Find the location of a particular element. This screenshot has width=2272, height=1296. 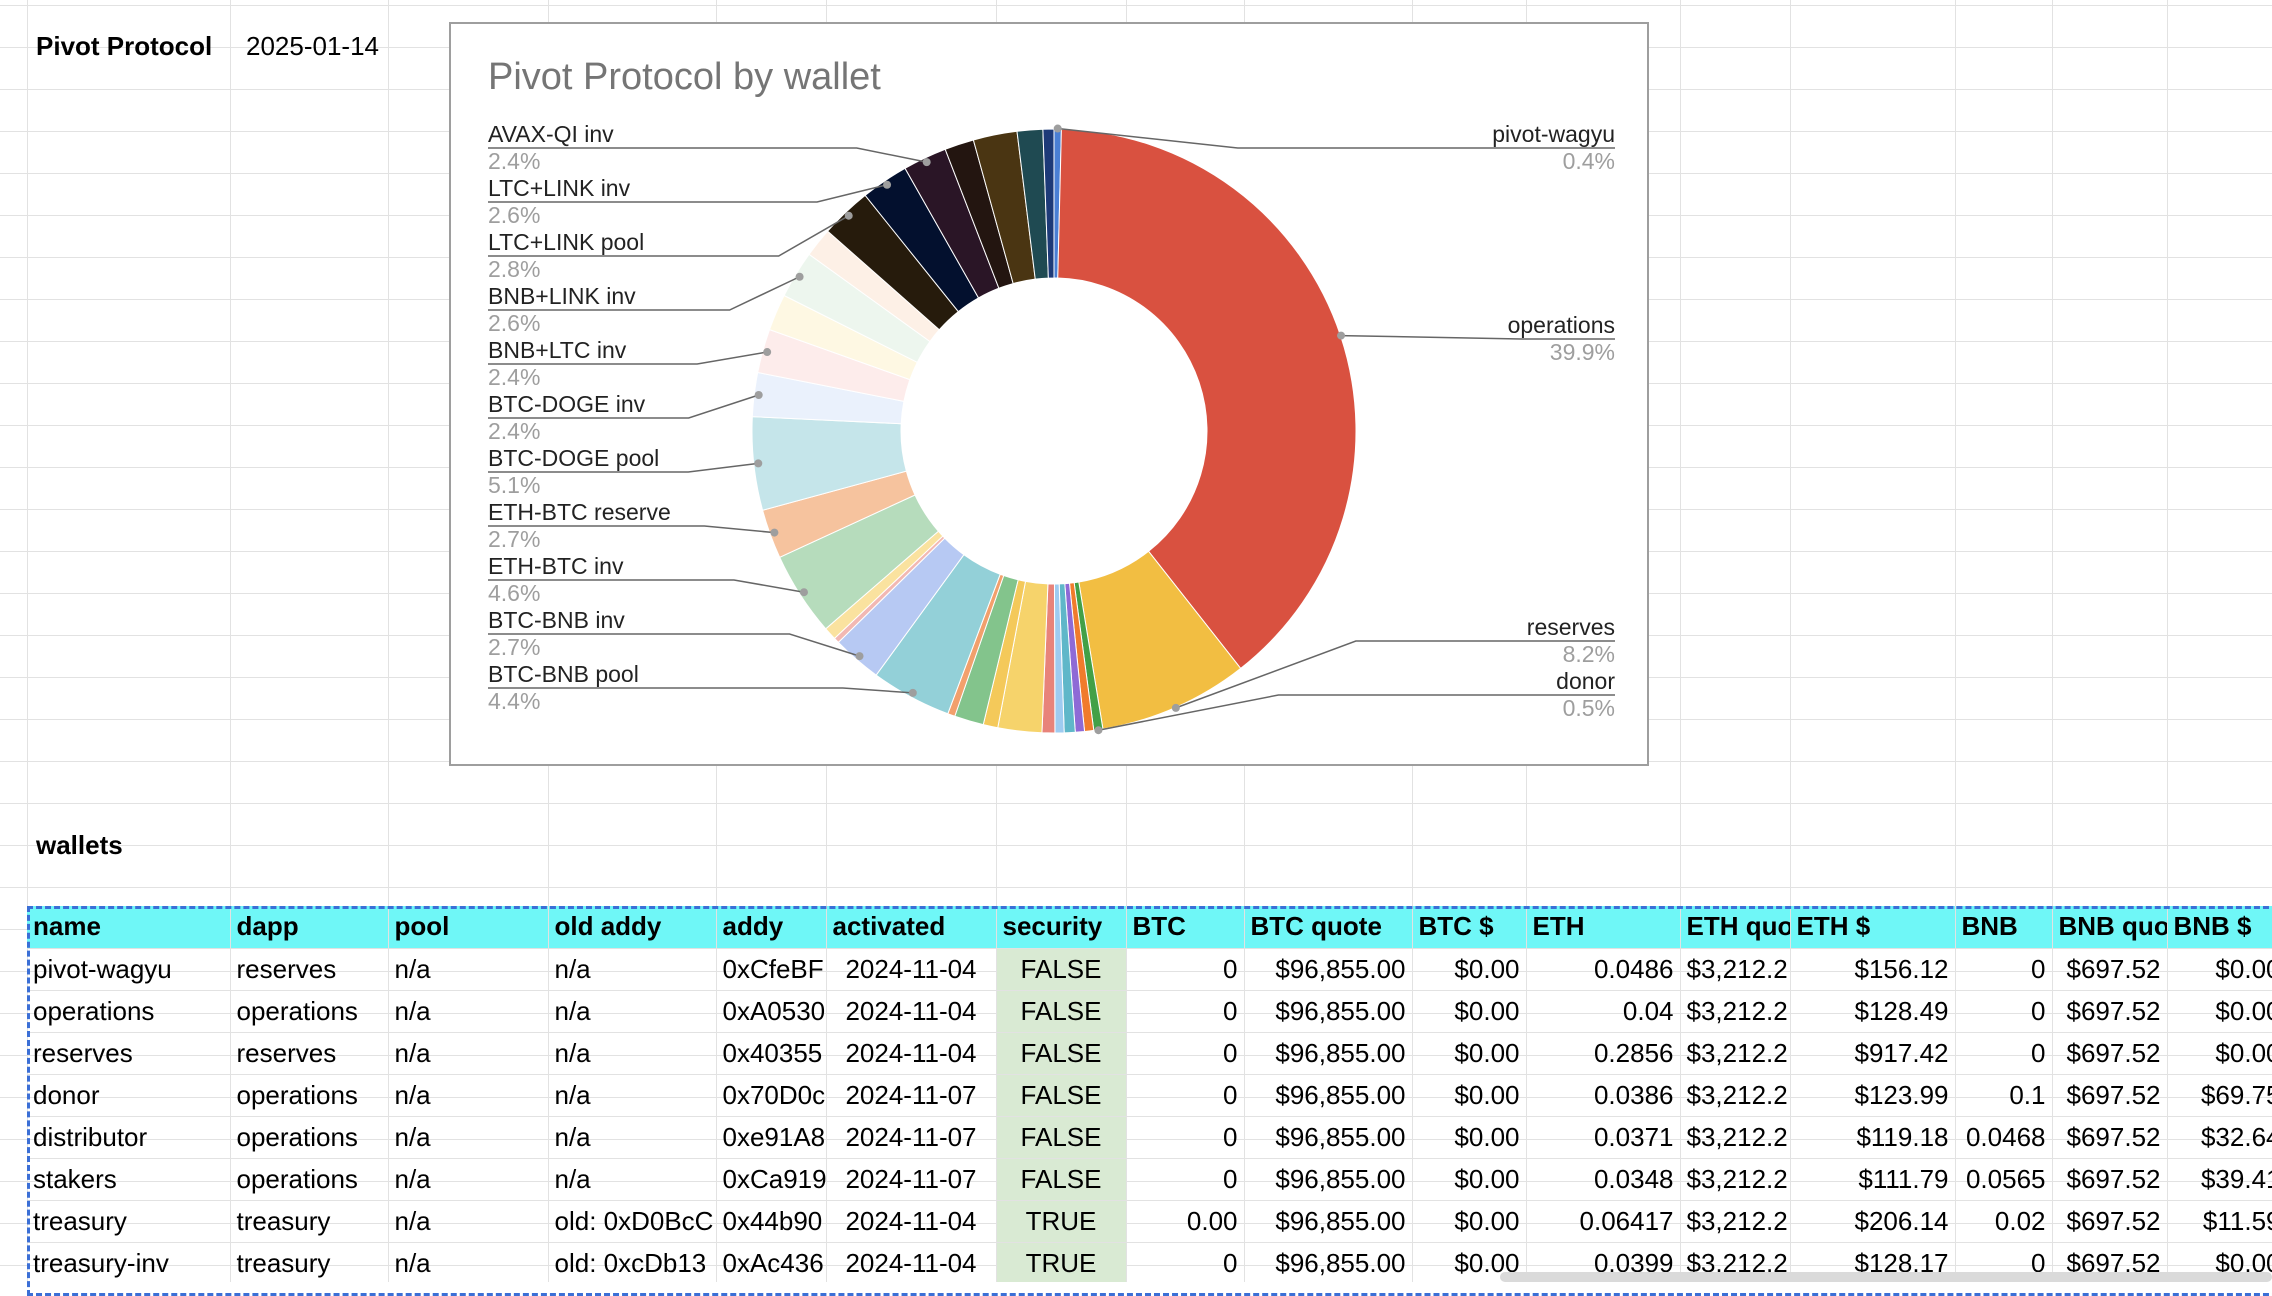

wallets-label: wallets is located at coordinates (79, 845).